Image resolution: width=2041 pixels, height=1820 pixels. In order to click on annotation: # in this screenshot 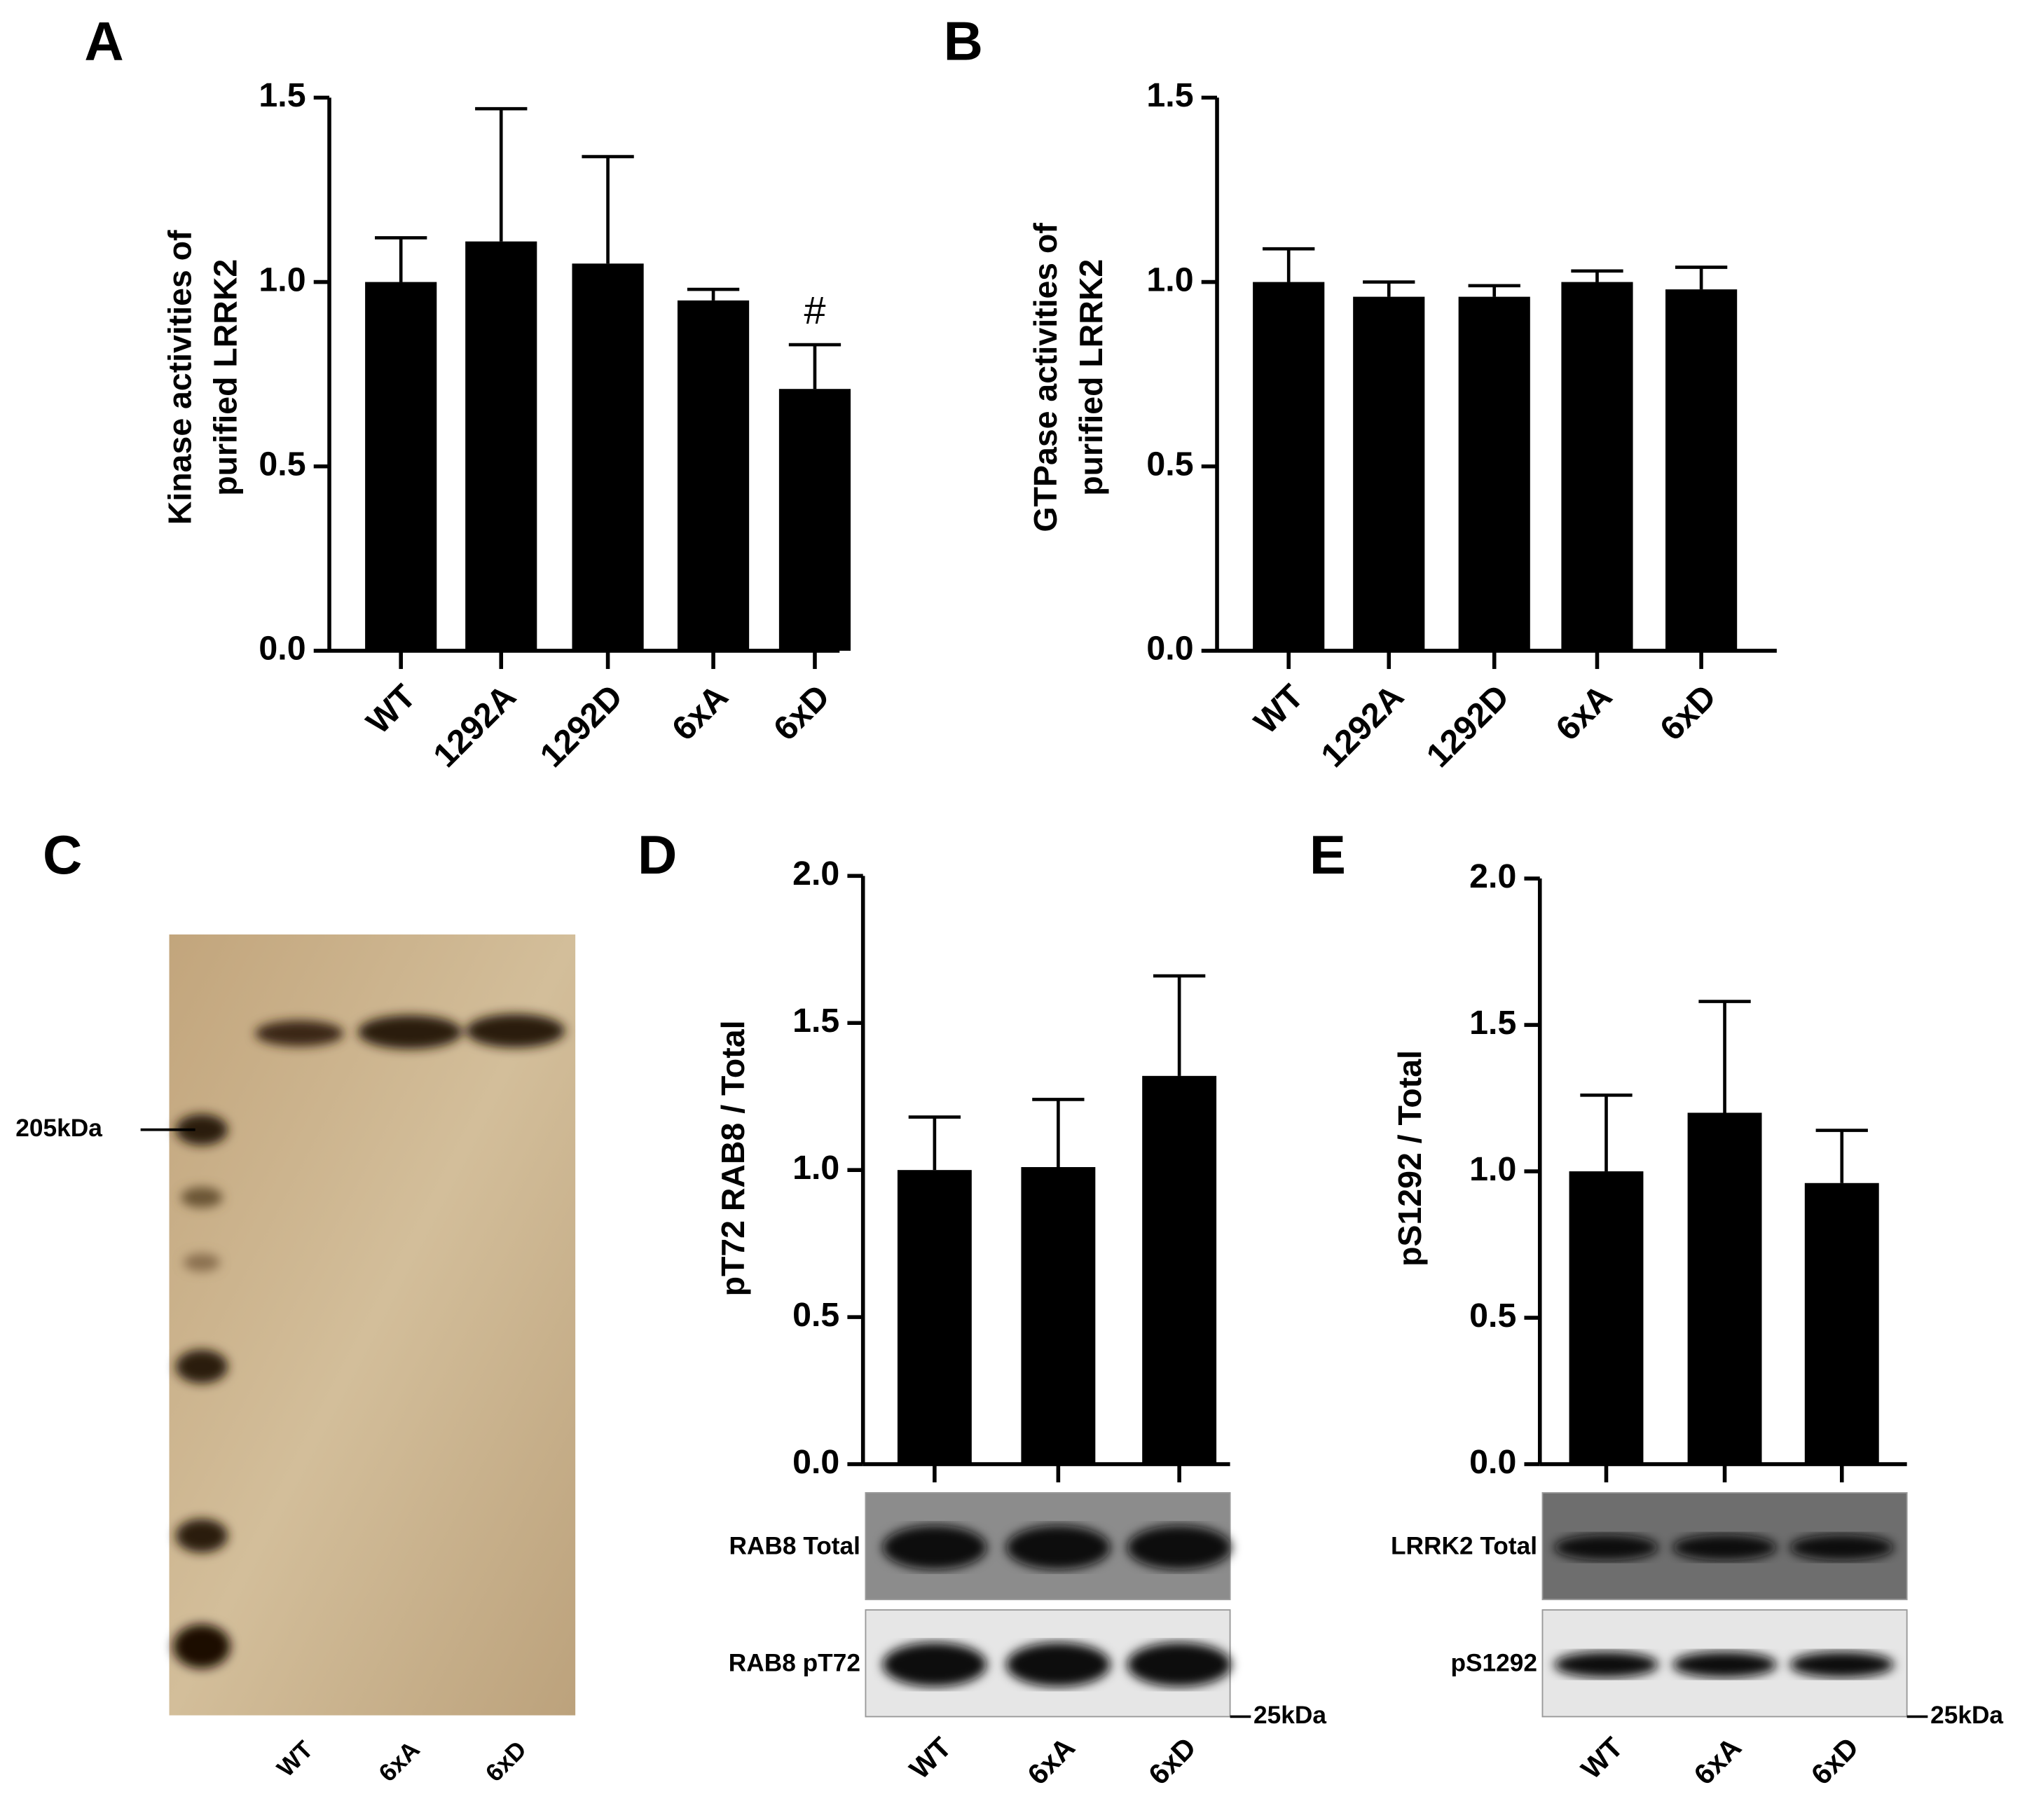, I will do `click(814, 310)`.